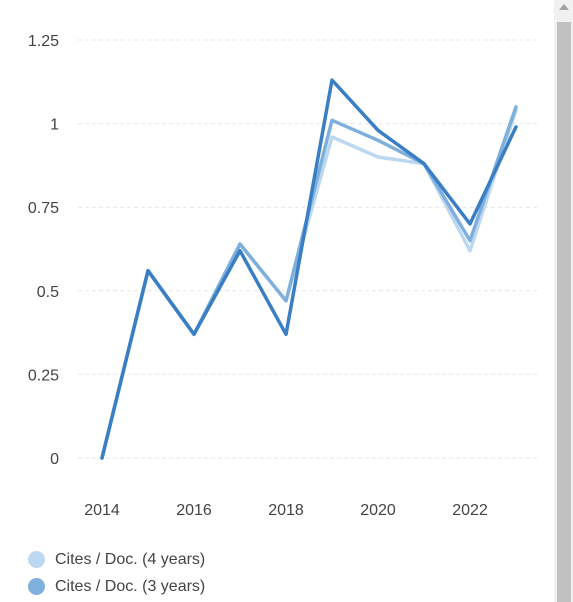  What do you see at coordinates (54, 459) in the screenshot?
I see `y-tick-label: 0` at bounding box center [54, 459].